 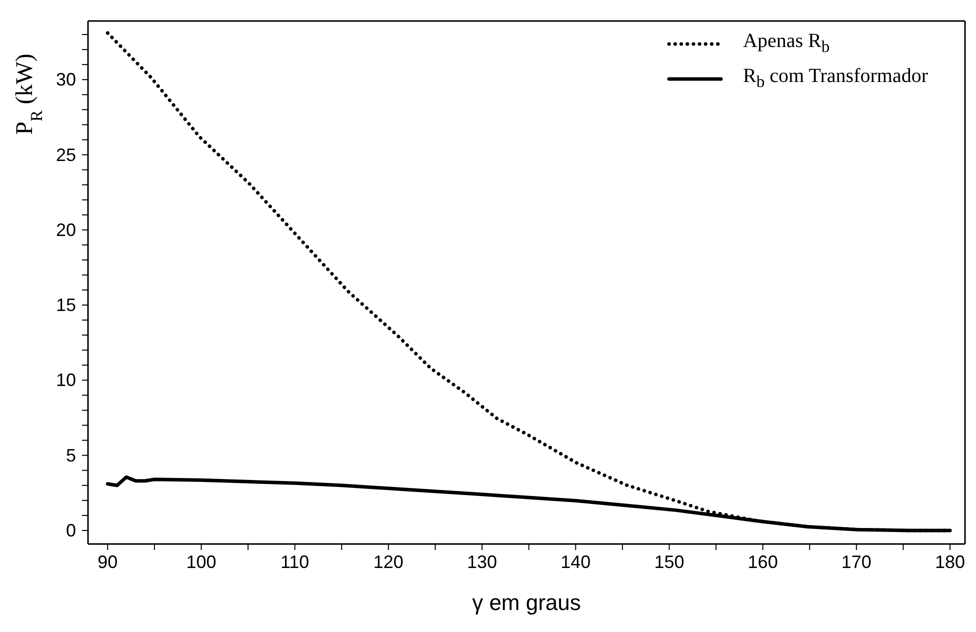 I want to click on x-tick-label: 120, so click(x=388, y=562).